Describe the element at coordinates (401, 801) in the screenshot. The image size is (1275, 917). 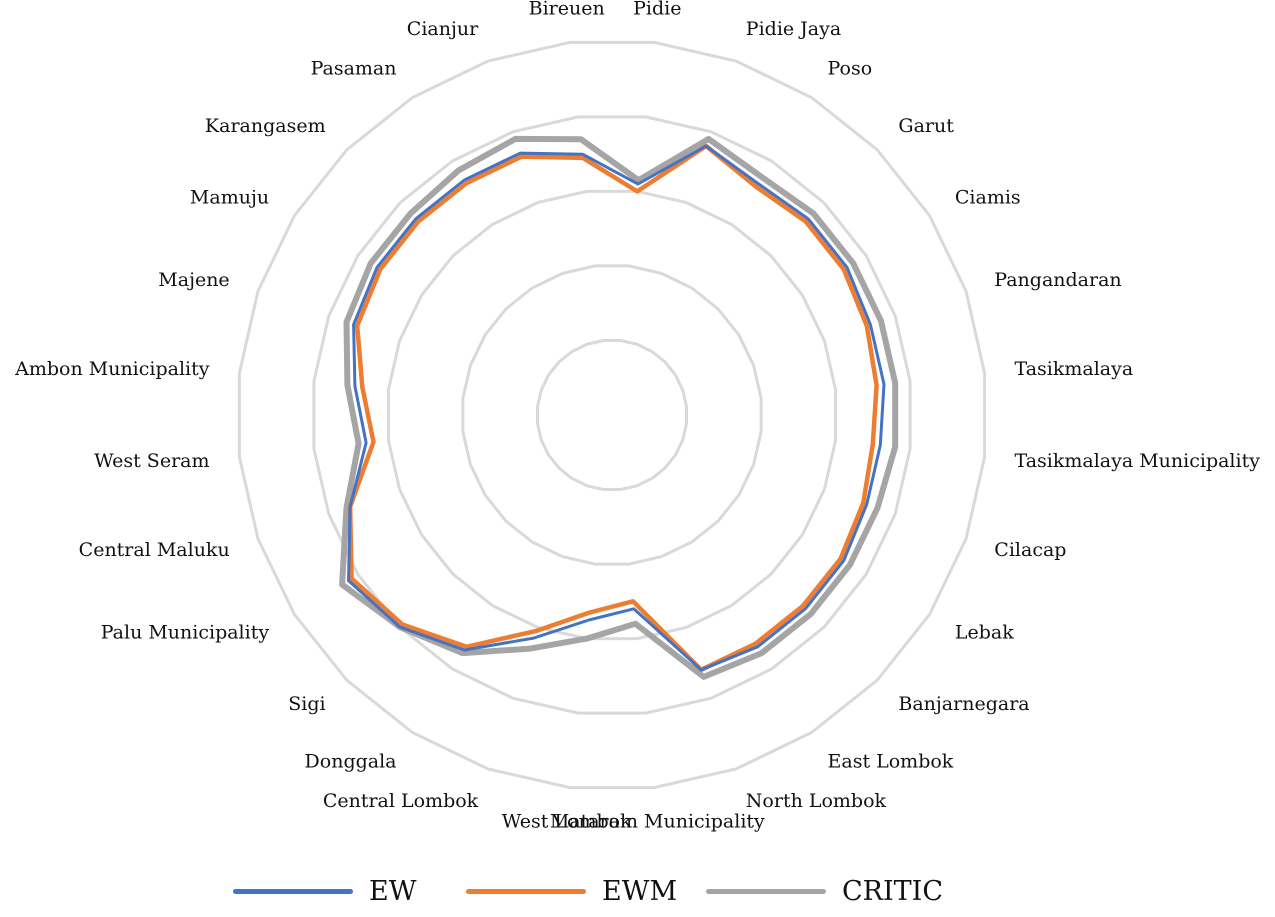
I see `category-label-central-lombok: Central Lombok` at that location.